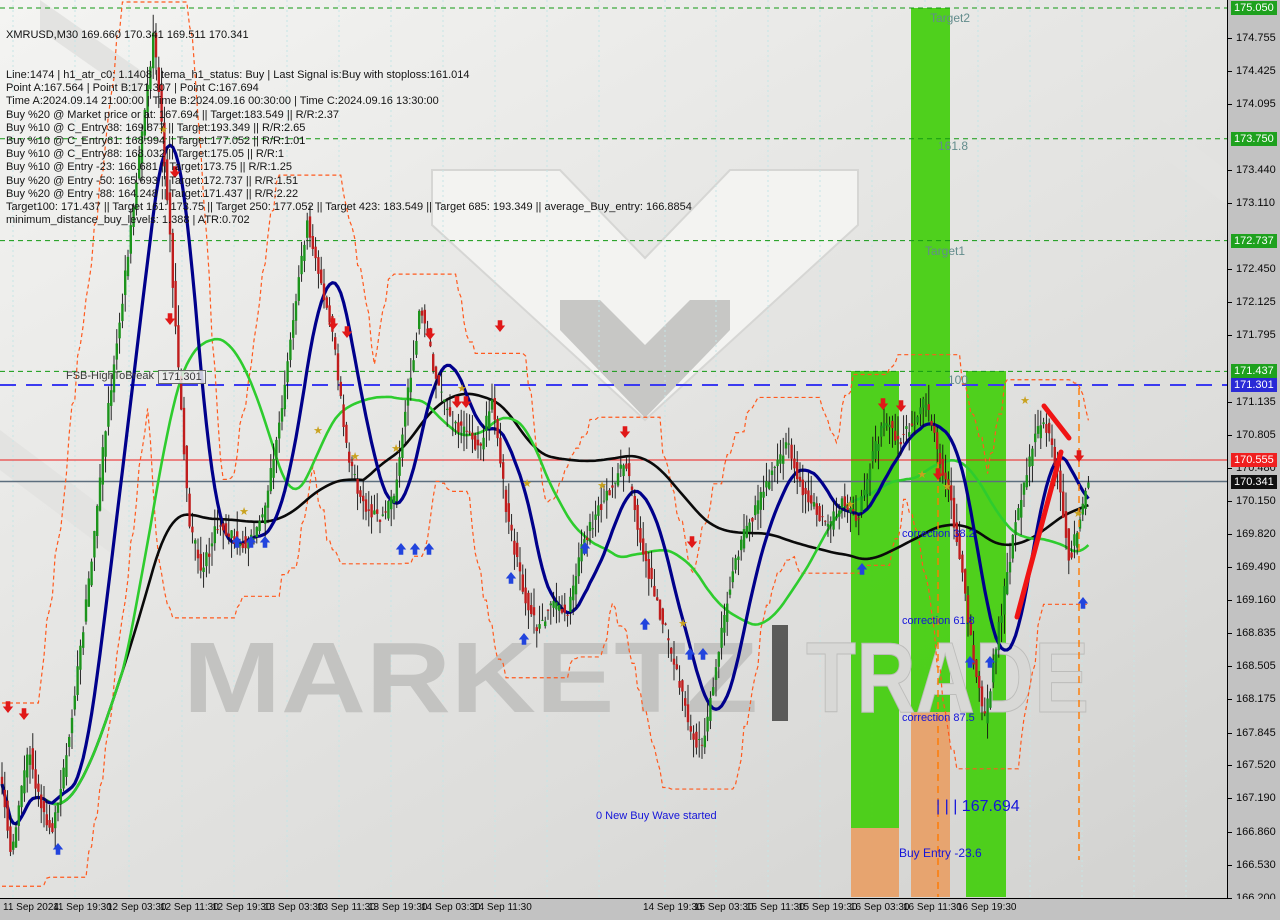 Image resolution: width=1280 pixels, height=920 pixels. Describe the element at coordinates (1078, 514) in the screenshot. I see `signal-star-icon: ★` at that location.